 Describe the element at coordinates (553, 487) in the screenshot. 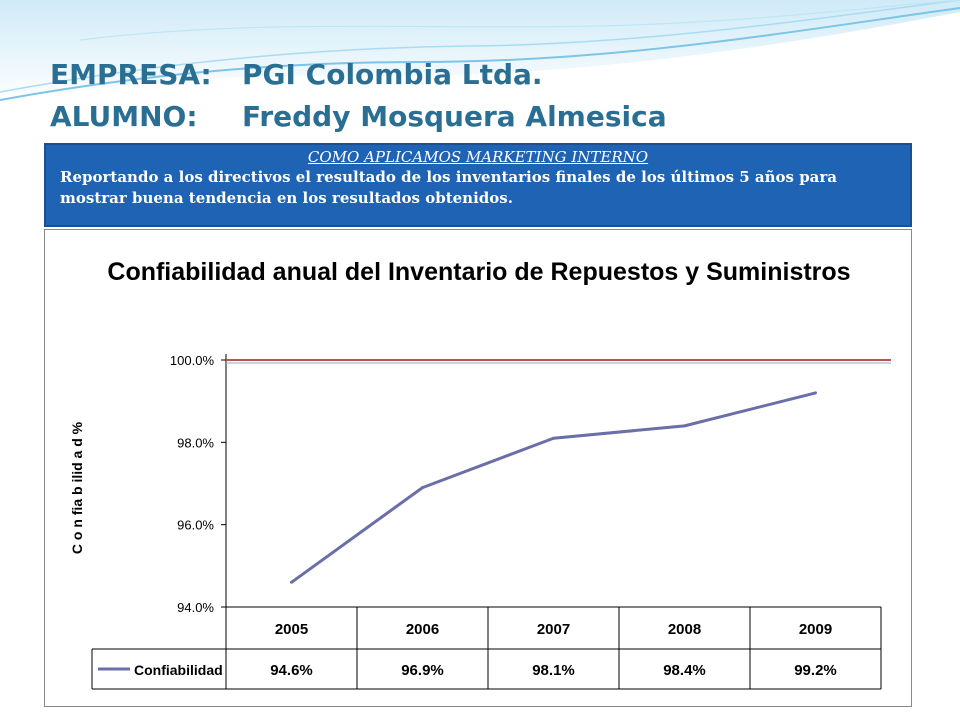

I see `series-line-confiabilidad` at that location.